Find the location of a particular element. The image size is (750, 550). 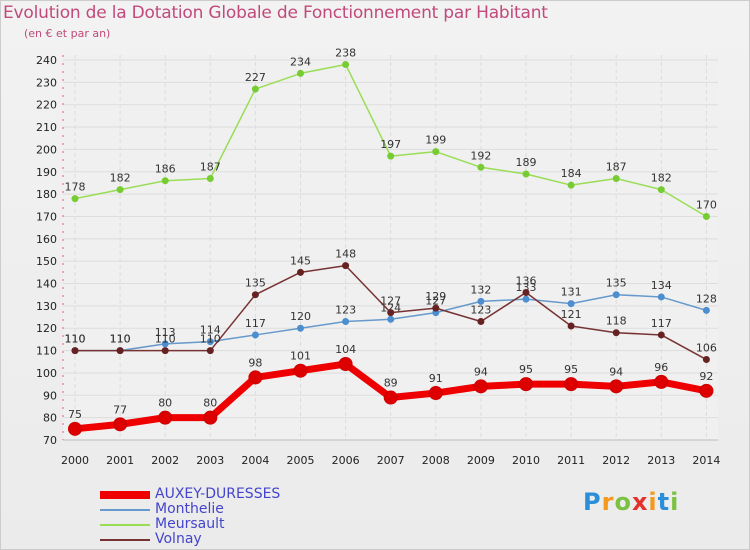

y-tick-label: 70 is located at coordinates (50, 440).